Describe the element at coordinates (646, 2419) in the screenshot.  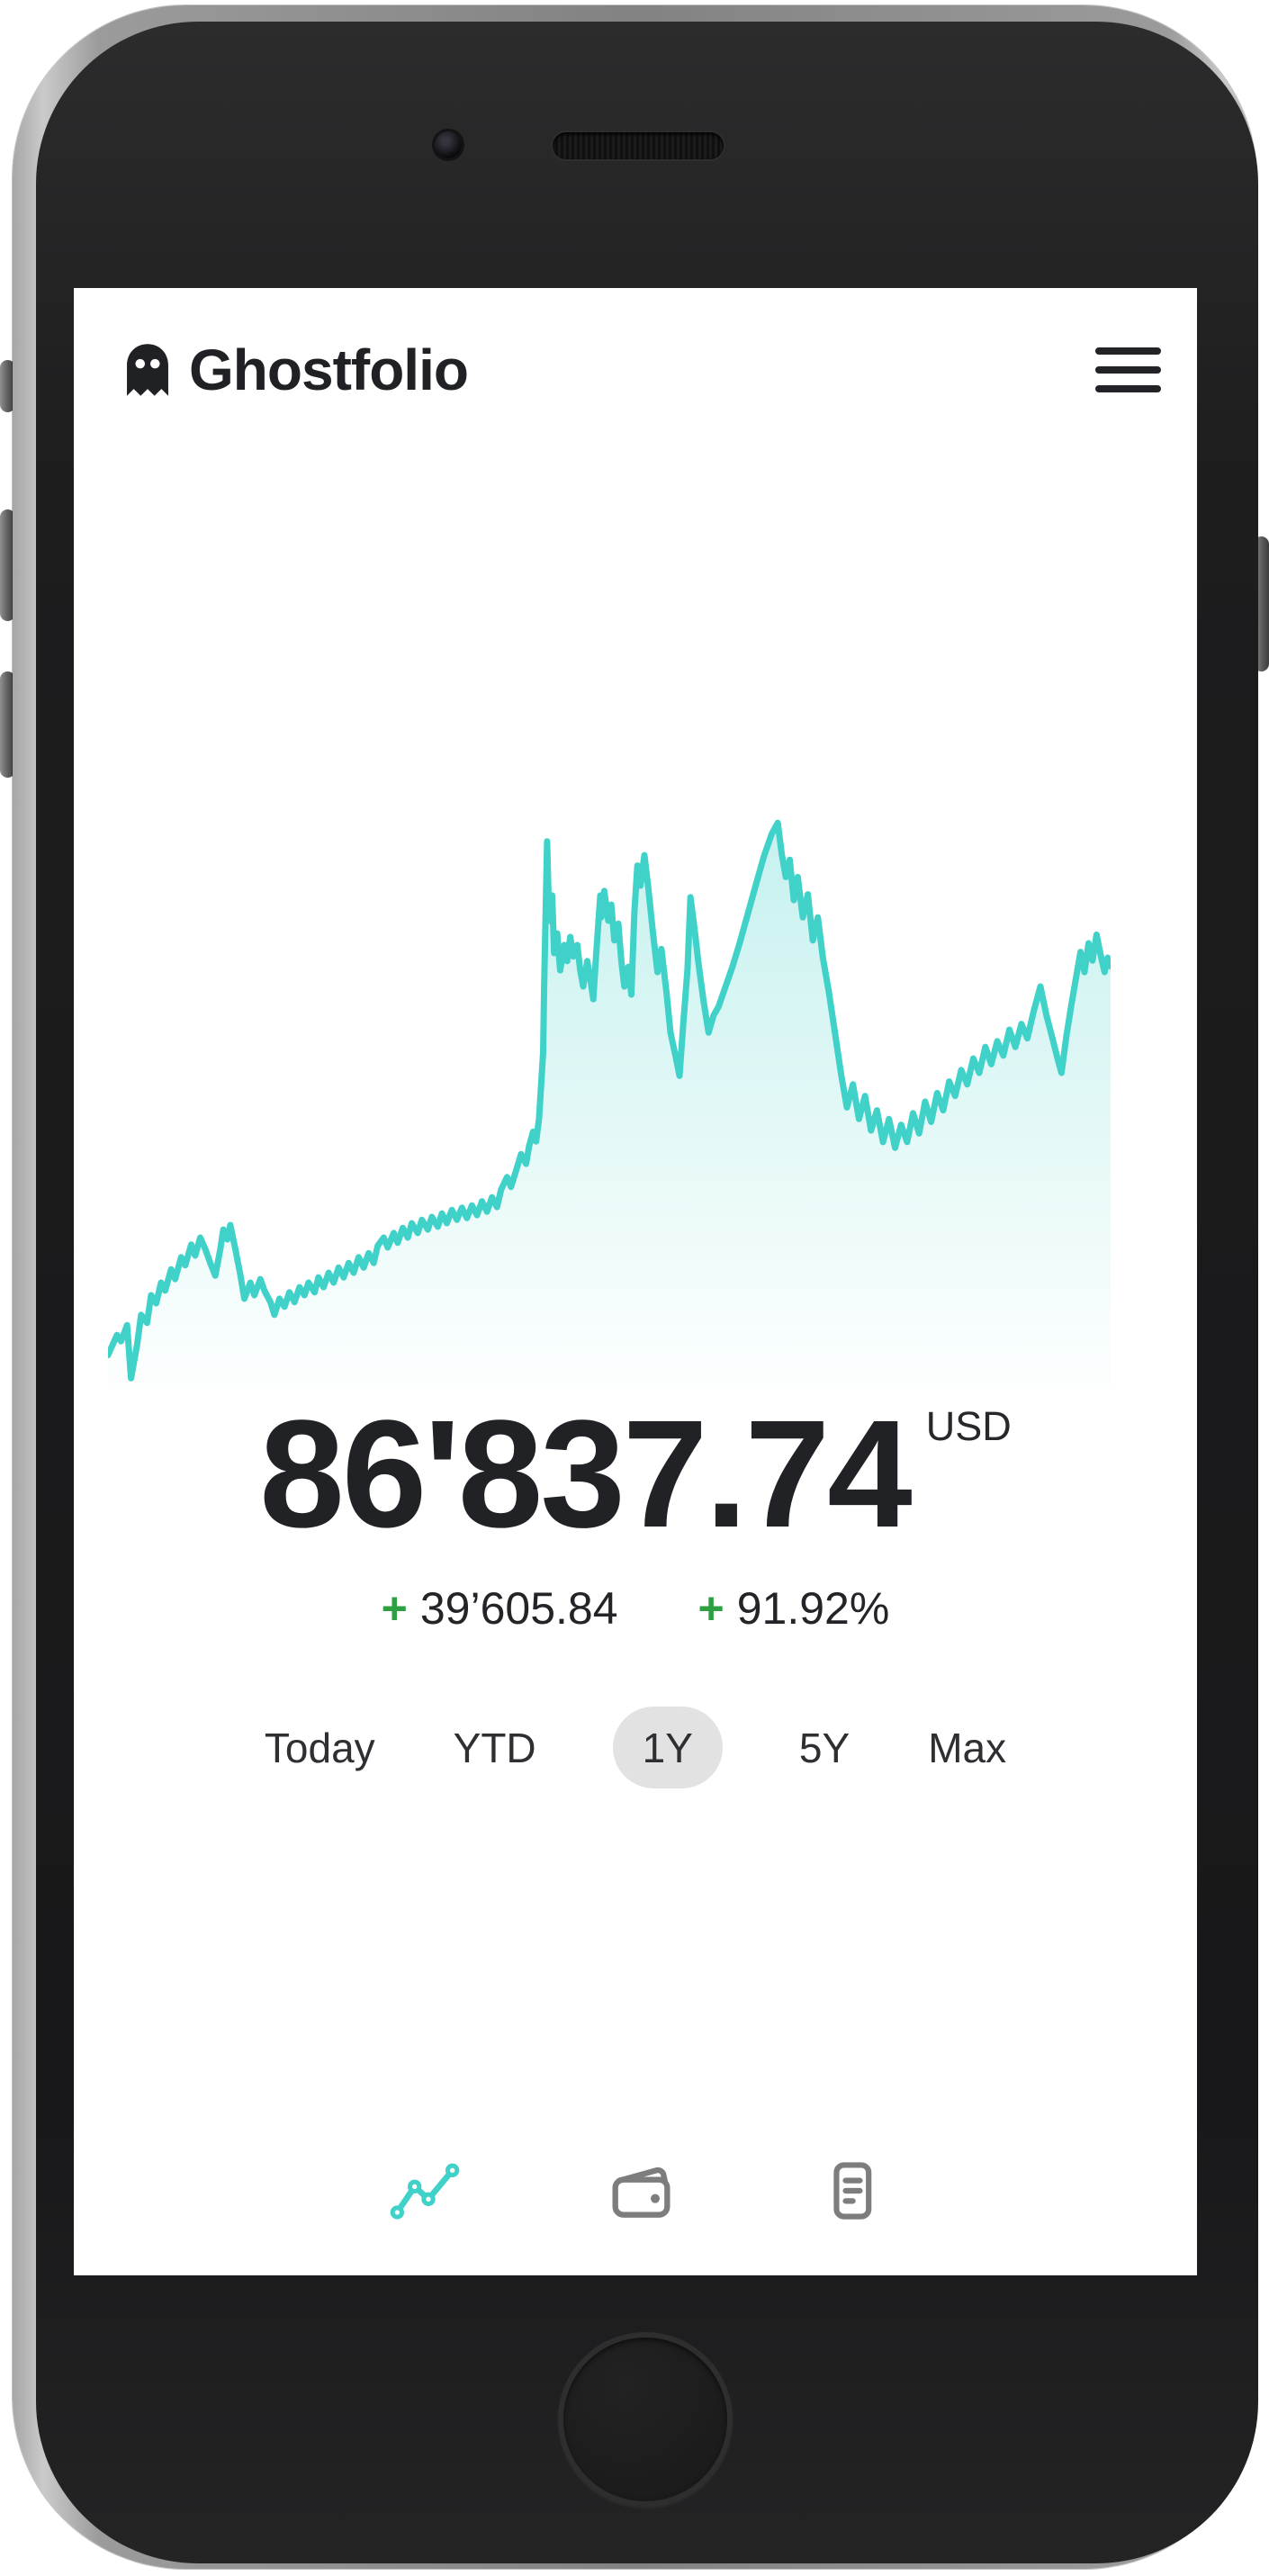
I see `home-button` at that location.